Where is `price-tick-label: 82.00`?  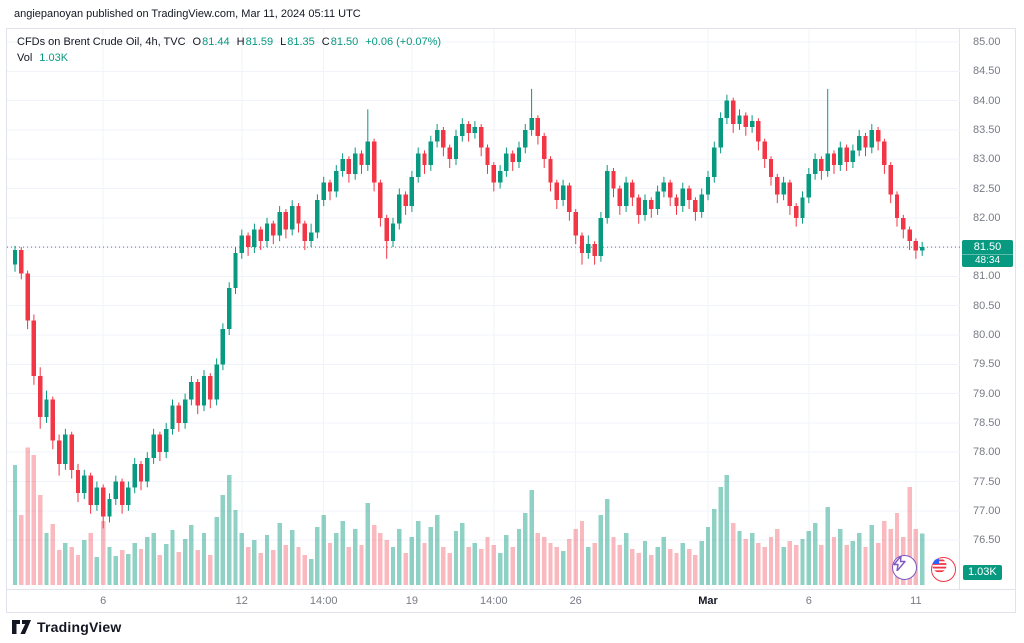 price-tick-label: 82.00 is located at coordinates (987, 217).